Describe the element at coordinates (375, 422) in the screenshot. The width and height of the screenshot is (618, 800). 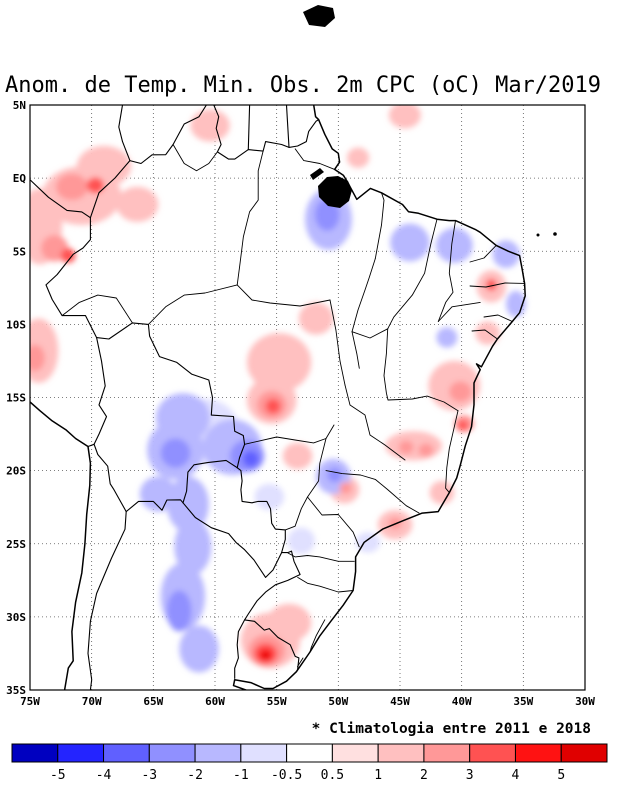
I see `state-border-goias-minas` at that location.